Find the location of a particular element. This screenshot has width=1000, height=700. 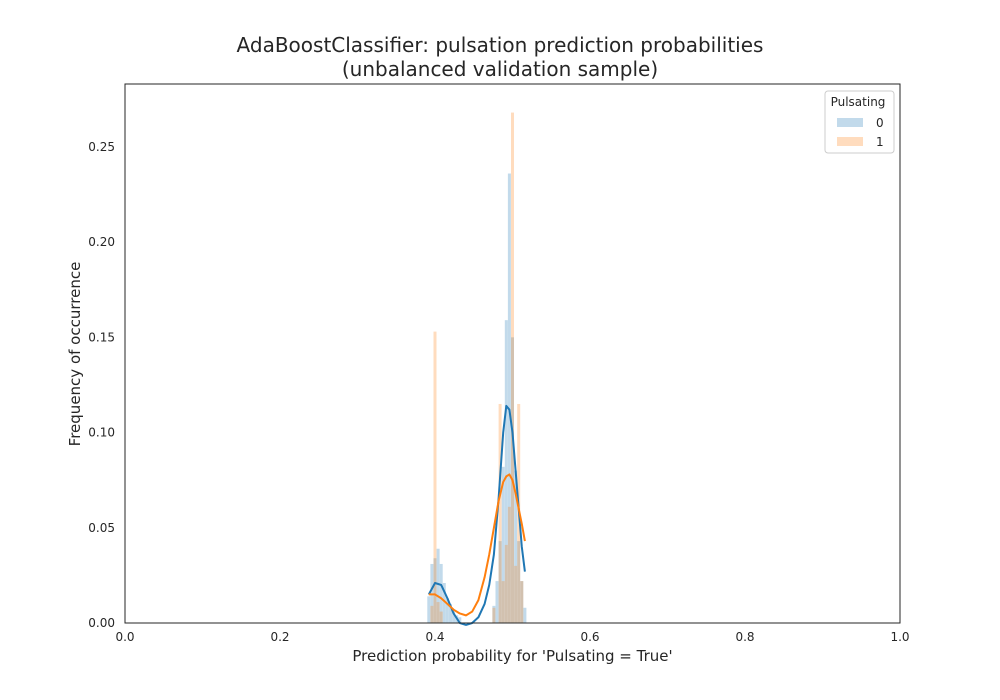

x-tick-label: 0.8 is located at coordinates (744, 637).